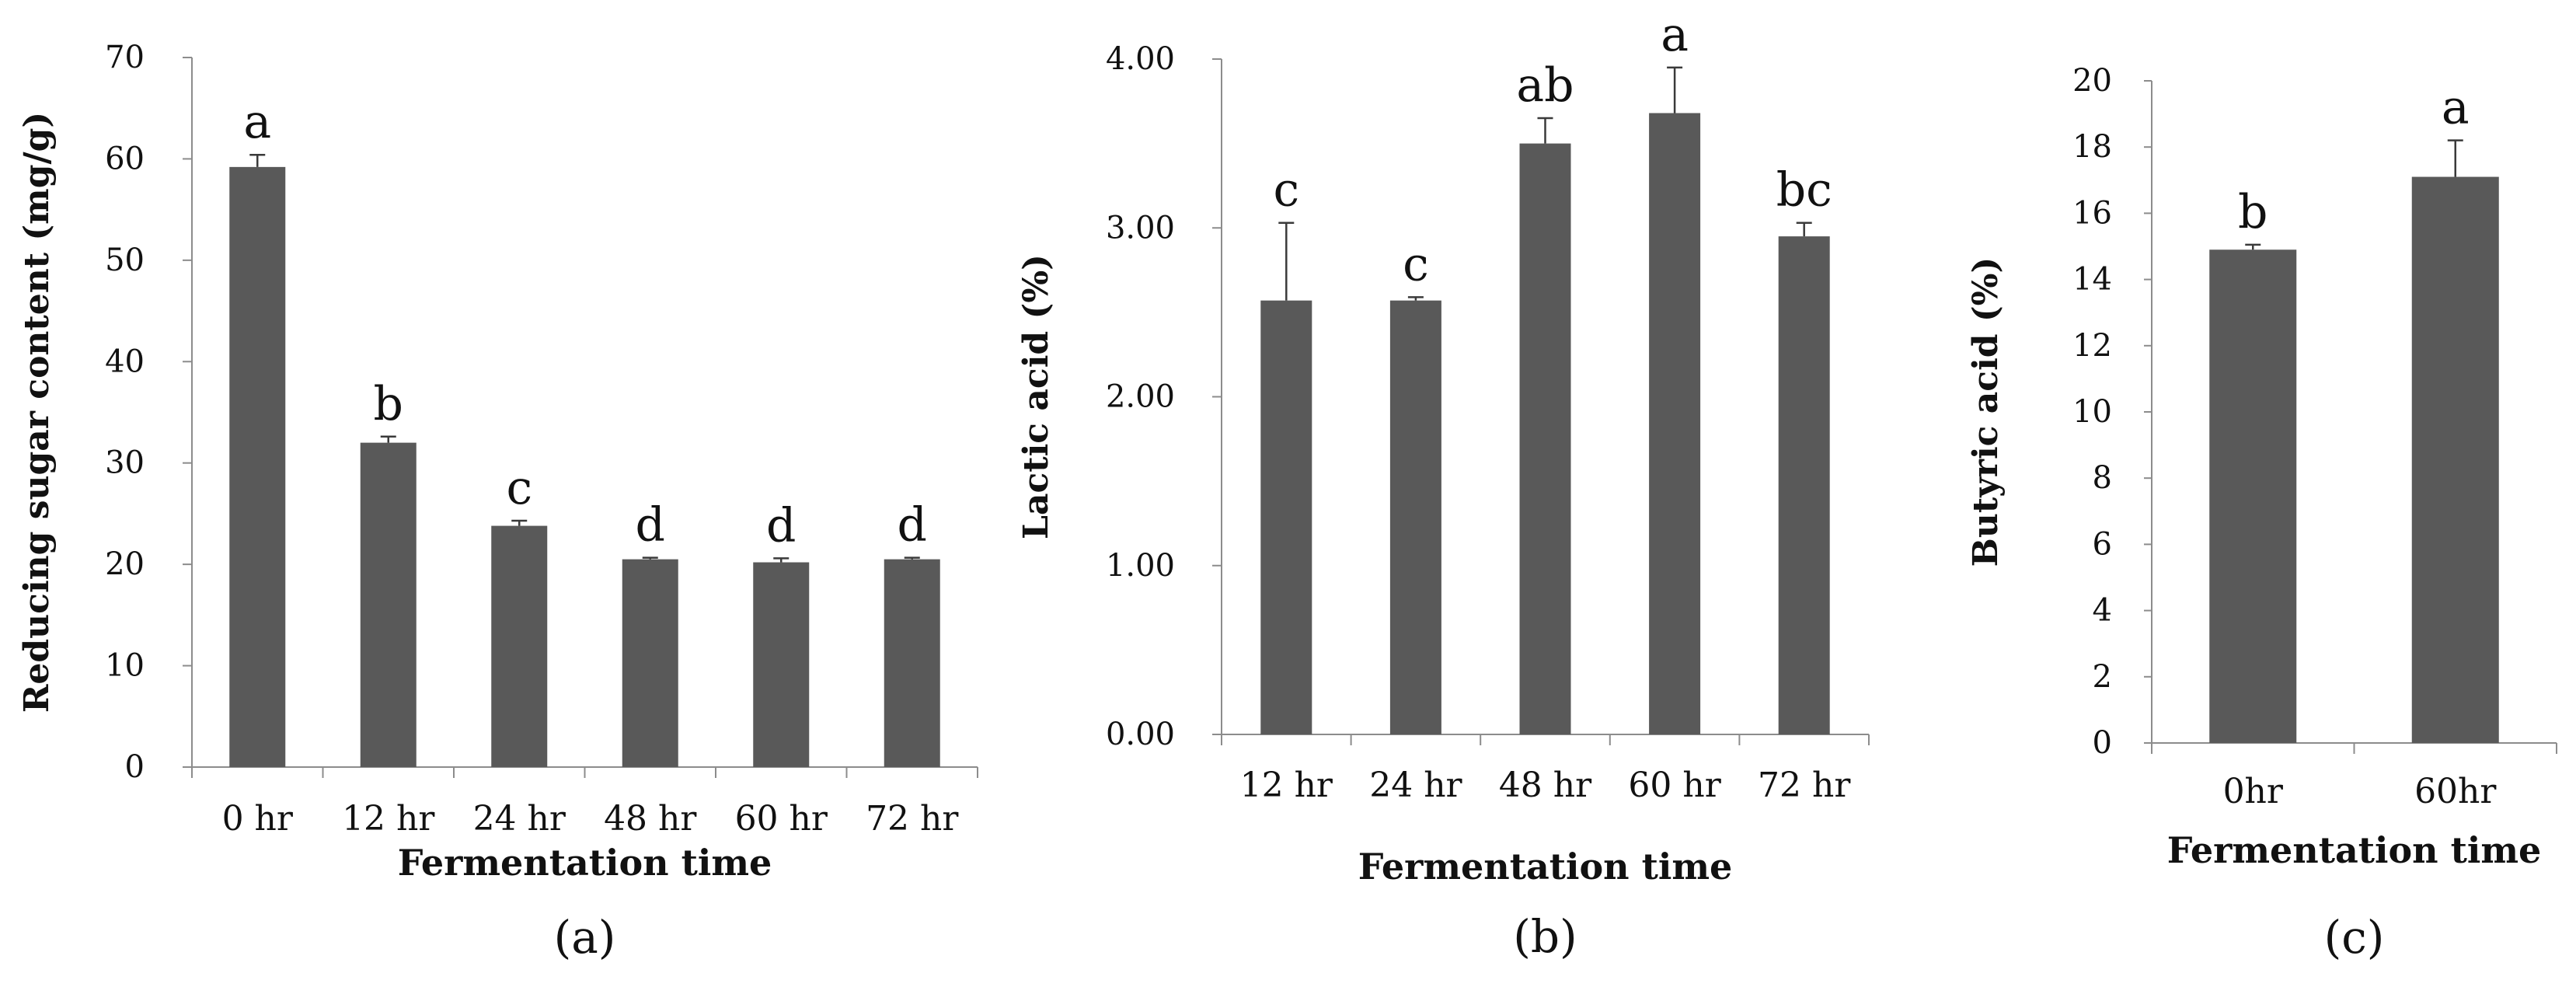 Image resolution: width=2576 pixels, height=1001 pixels. I want to click on panel-b-category-label: 24 hr, so click(1415, 785).